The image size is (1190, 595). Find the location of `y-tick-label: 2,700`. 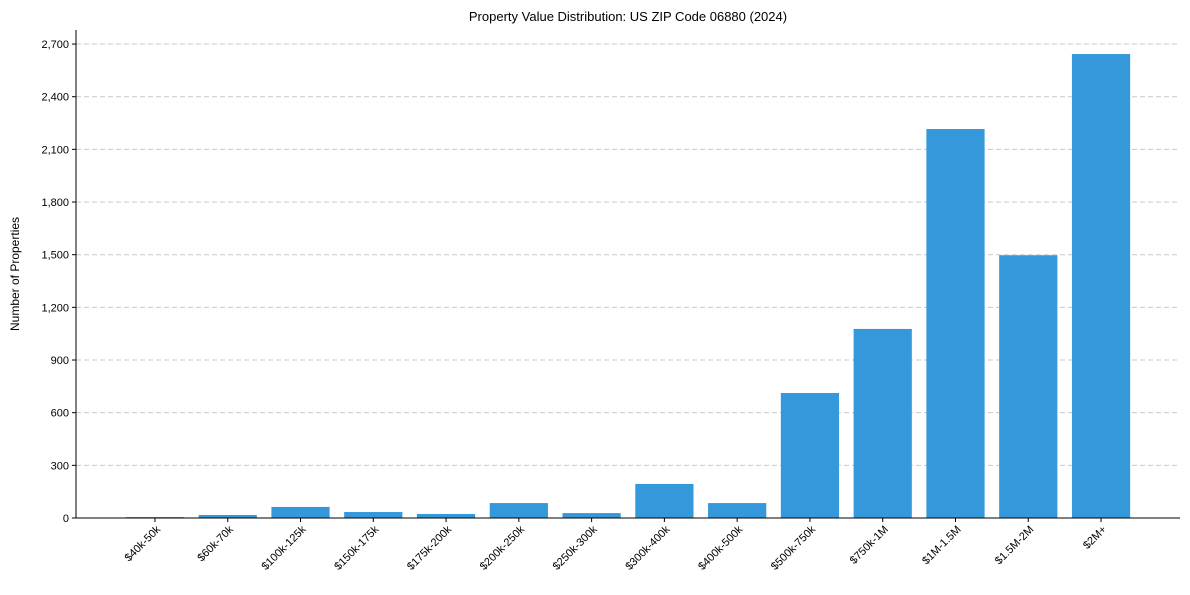

y-tick-label: 2,700 is located at coordinates (55, 45).